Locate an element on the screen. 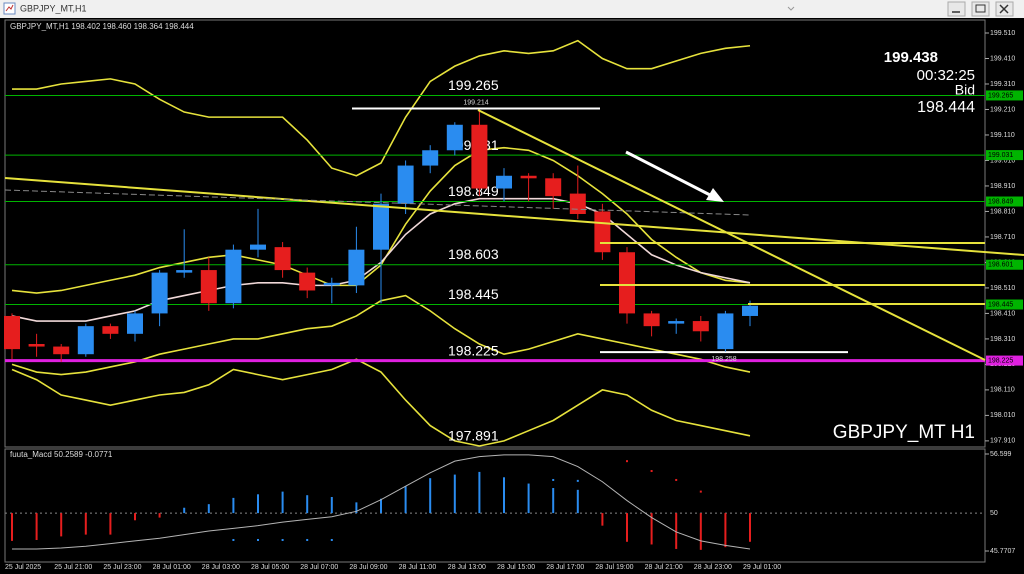 This screenshot has height=574, width=1024. window-title: GBPJPY_MT,H1 is located at coordinates (53, 8).